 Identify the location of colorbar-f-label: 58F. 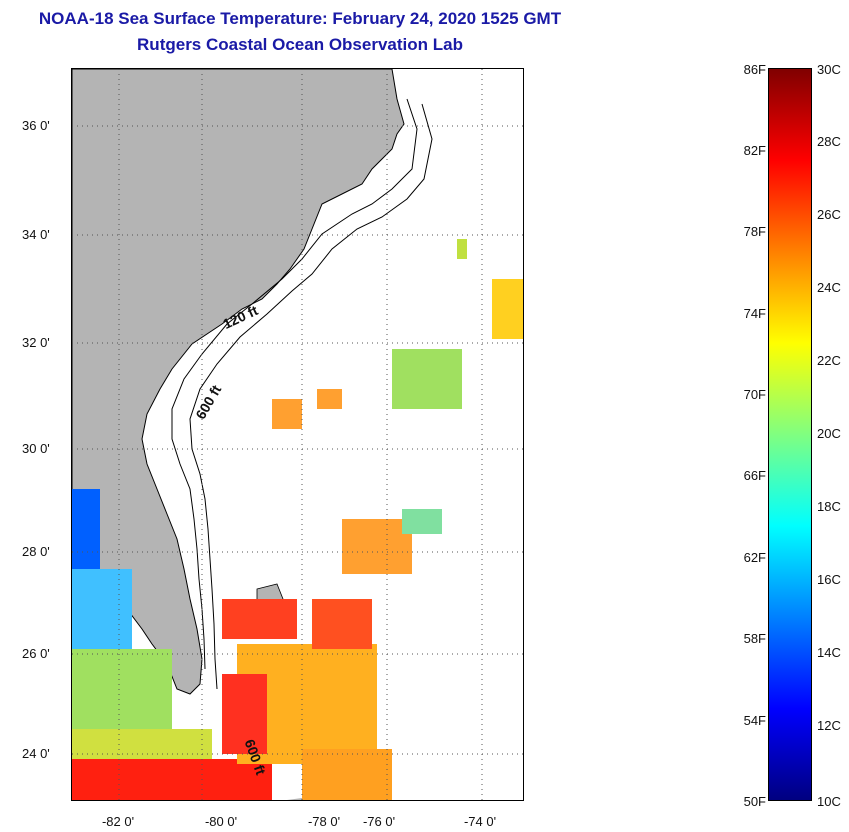
(754, 638).